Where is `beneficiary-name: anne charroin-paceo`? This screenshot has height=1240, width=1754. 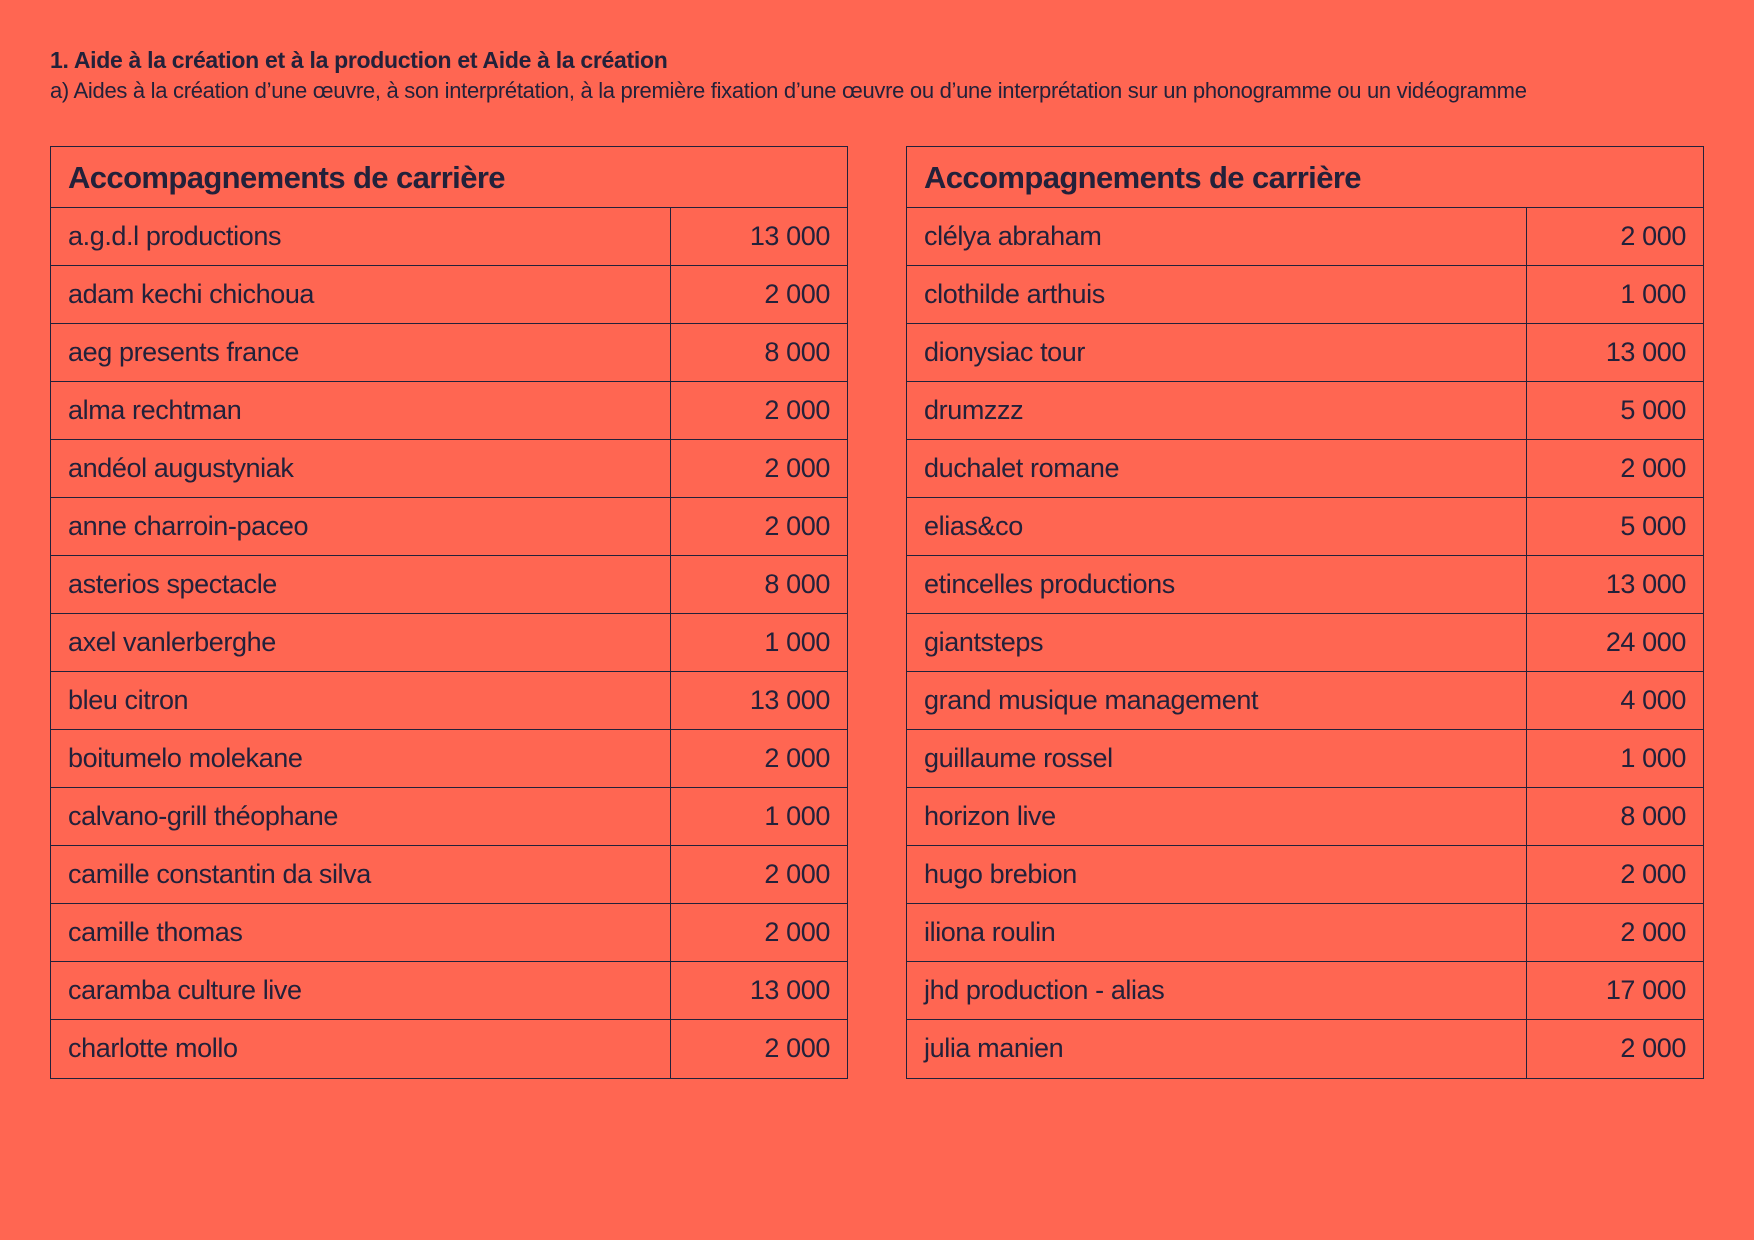 beneficiary-name: anne charroin-paceo is located at coordinates (361, 526).